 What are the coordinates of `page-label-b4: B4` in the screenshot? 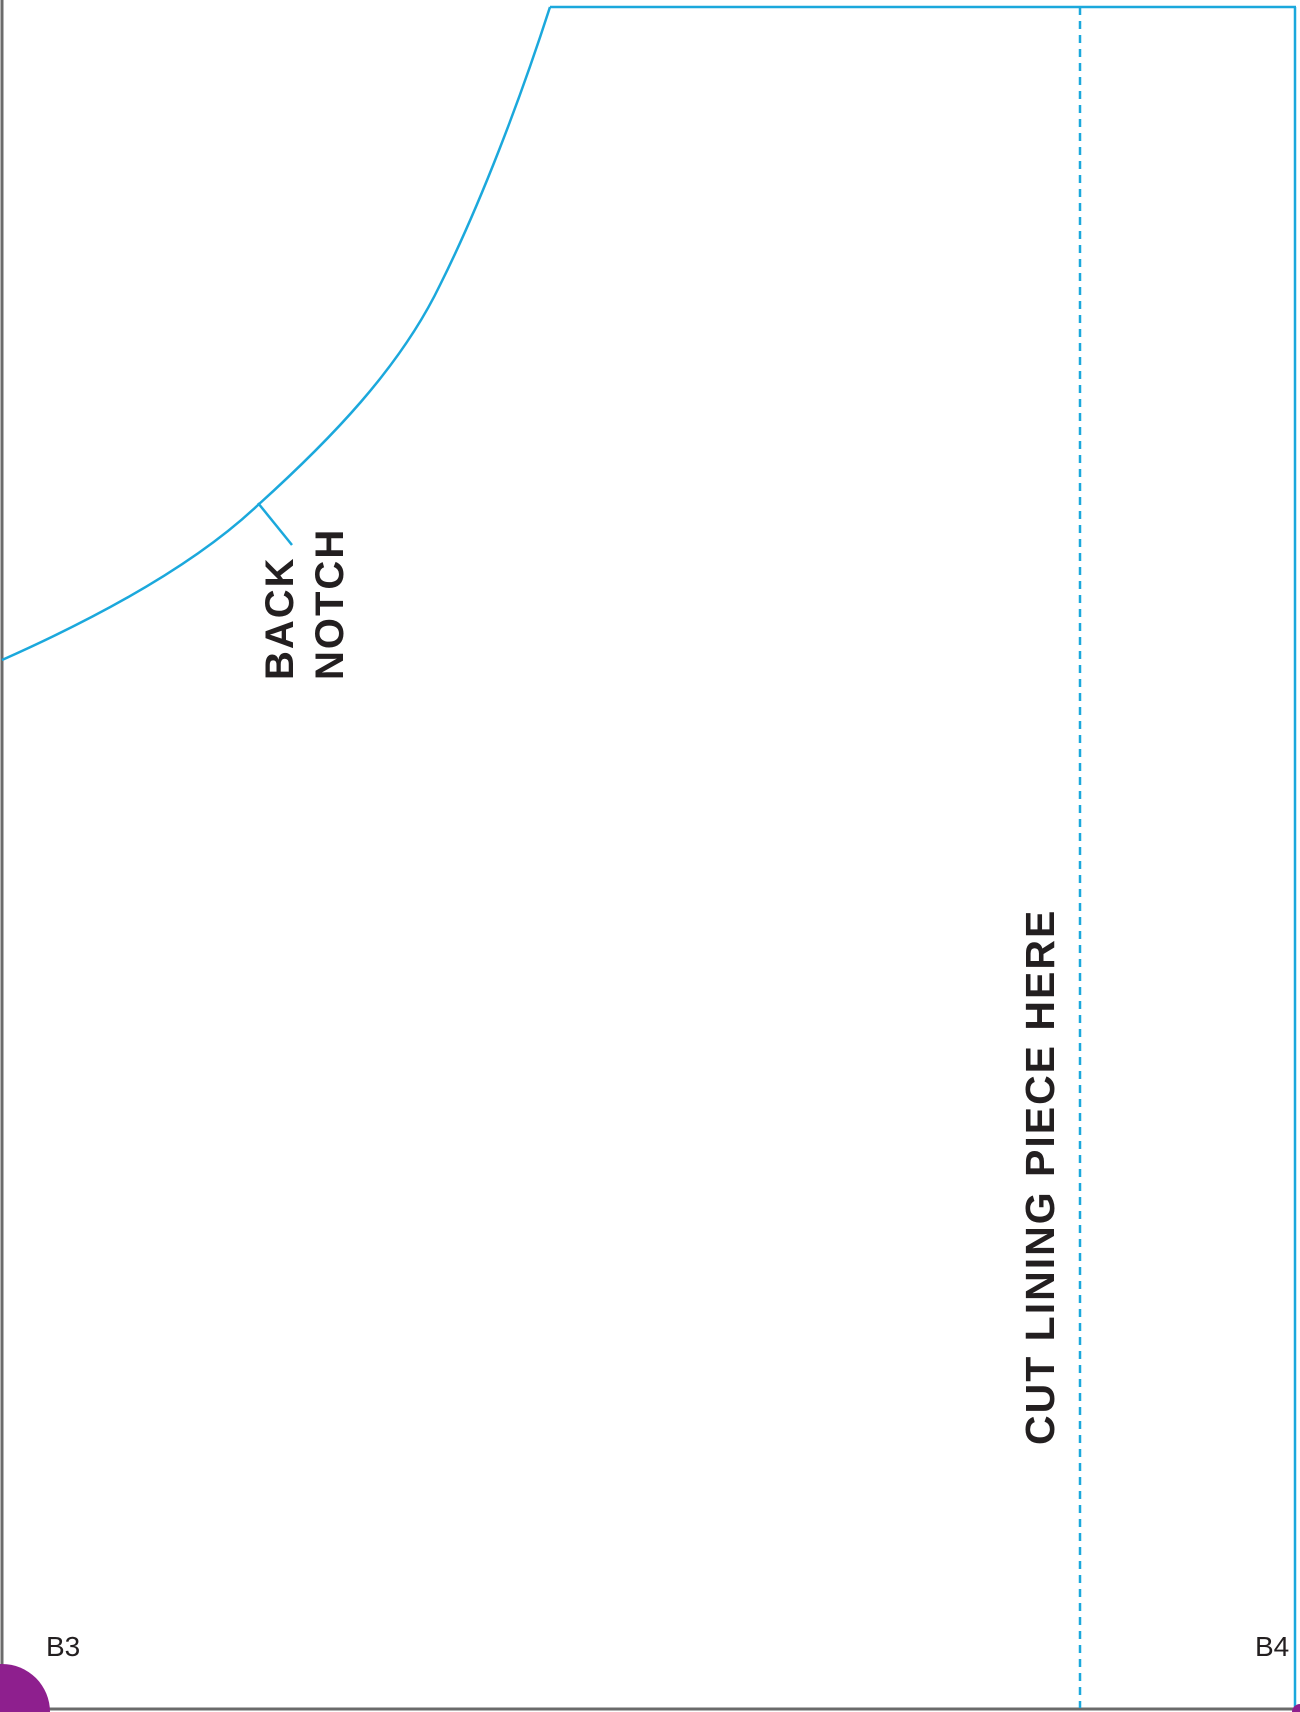 It's located at (1272, 1646).